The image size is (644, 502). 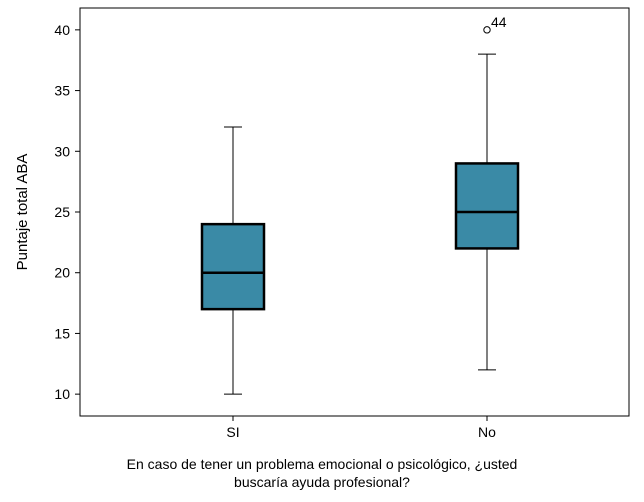 What do you see at coordinates (62, 273) in the screenshot?
I see `y-tick-label-20: 20` at bounding box center [62, 273].